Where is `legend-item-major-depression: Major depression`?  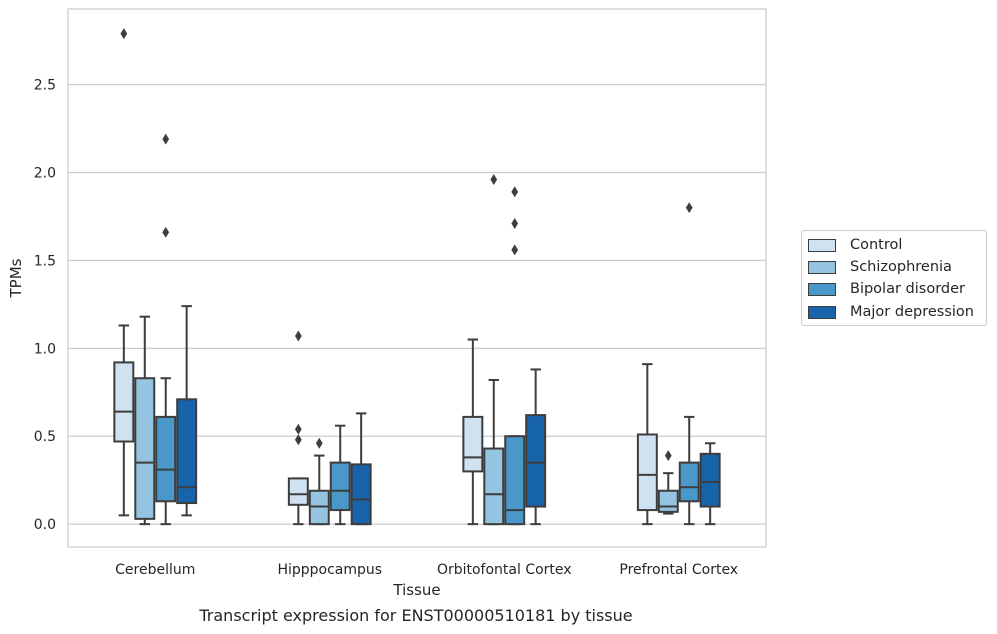
legend-item-major-depression: Major depression is located at coordinates (891, 312).